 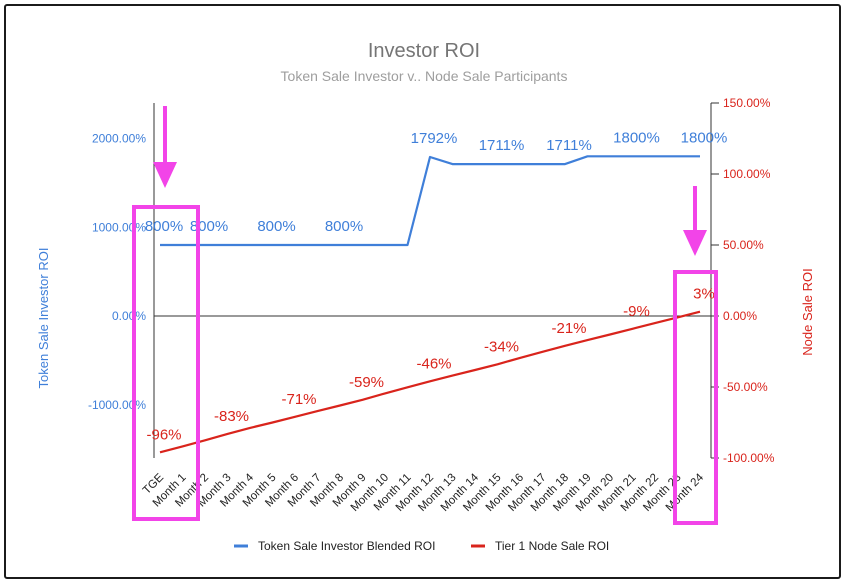 I want to click on right-tick-label: 50.00%, so click(x=743, y=245).